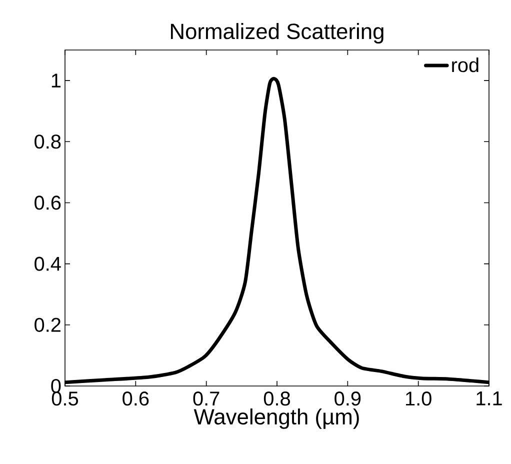  What do you see at coordinates (47, 141) in the screenshot?
I see `y-tick-label: 0.8` at bounding box center [47, 141].